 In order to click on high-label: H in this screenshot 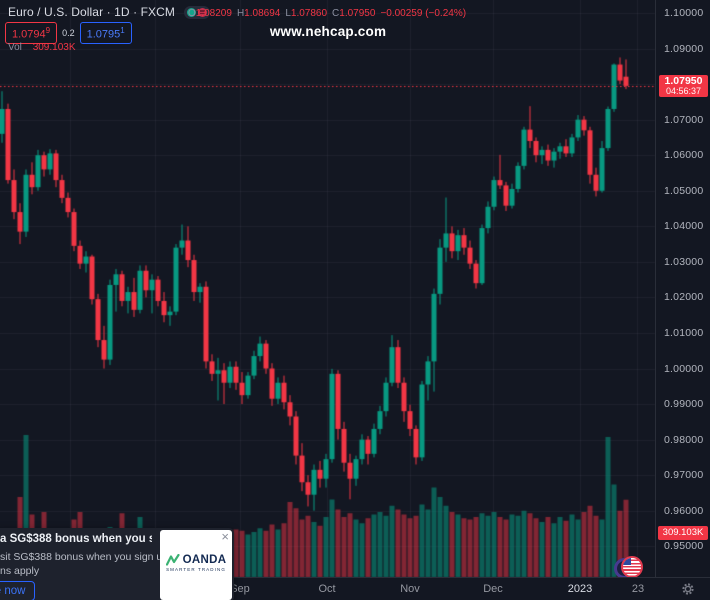, I will do `click(240, 13)`.